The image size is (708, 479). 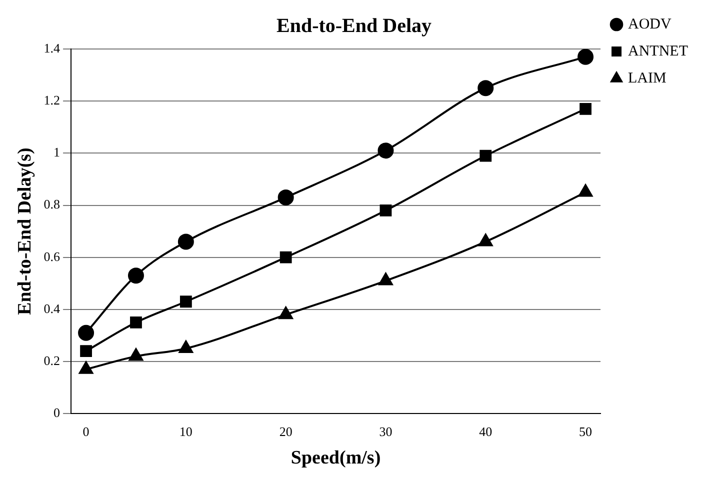 What do you see at coordinates (52, 204) in the screenshot?
I see `y-tick-label: 0.8` at bounding box center [52, 204].